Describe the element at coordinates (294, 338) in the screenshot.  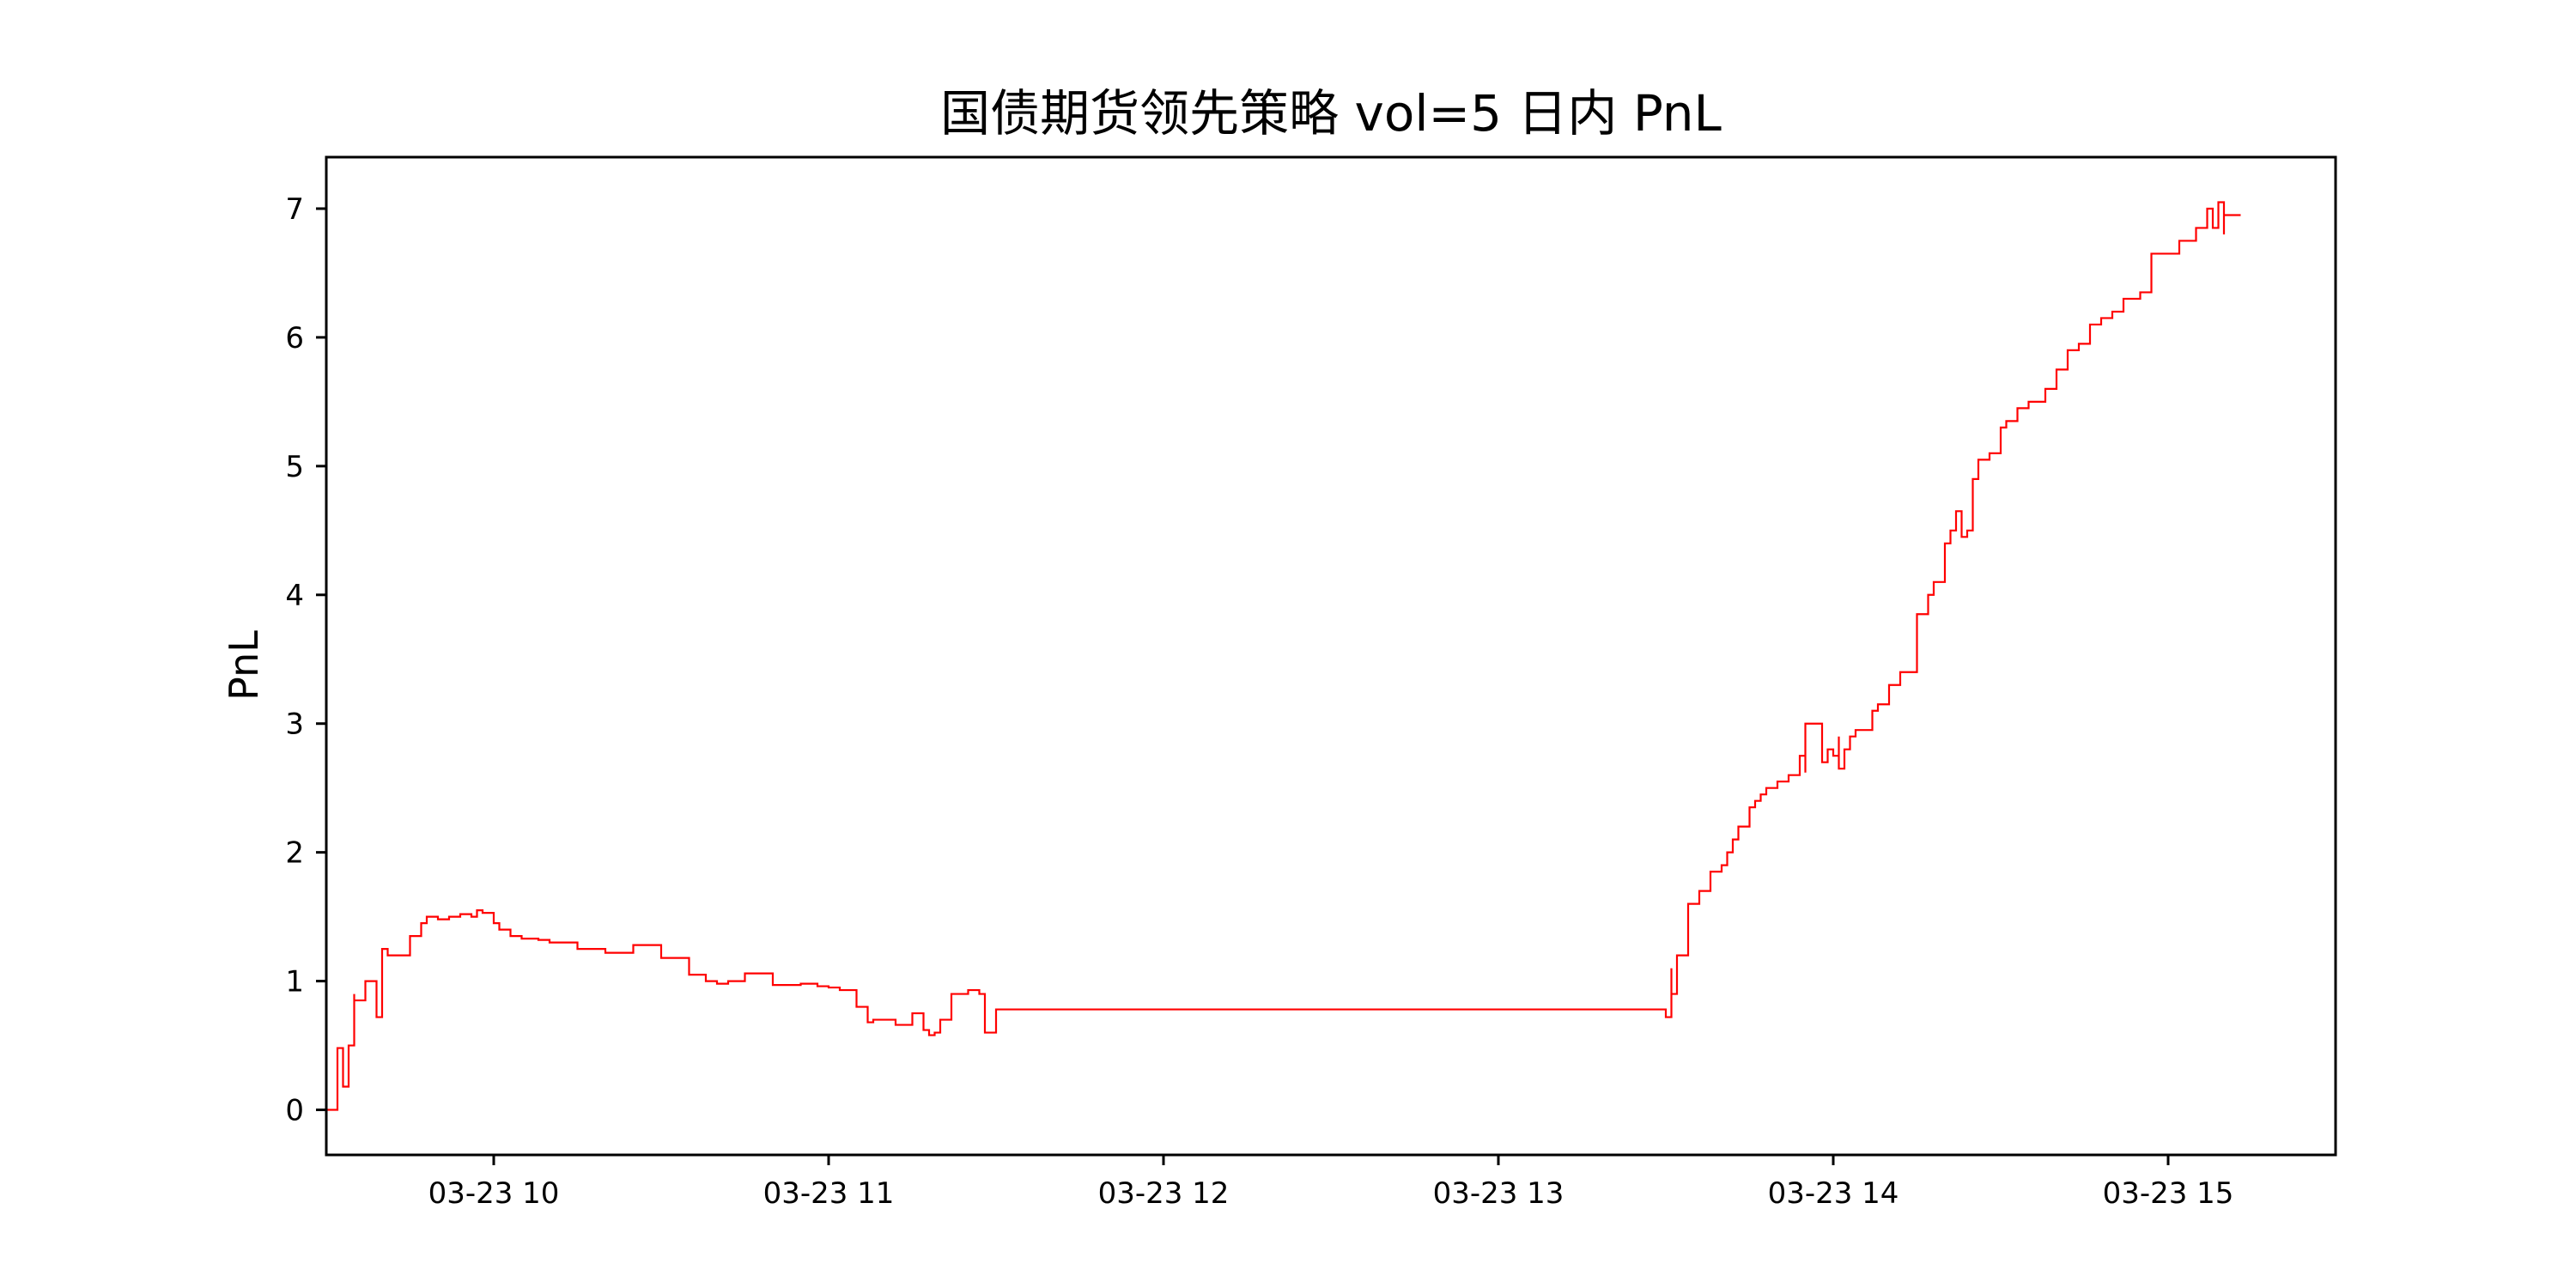
I see `y-tick-label: 6` at that location.